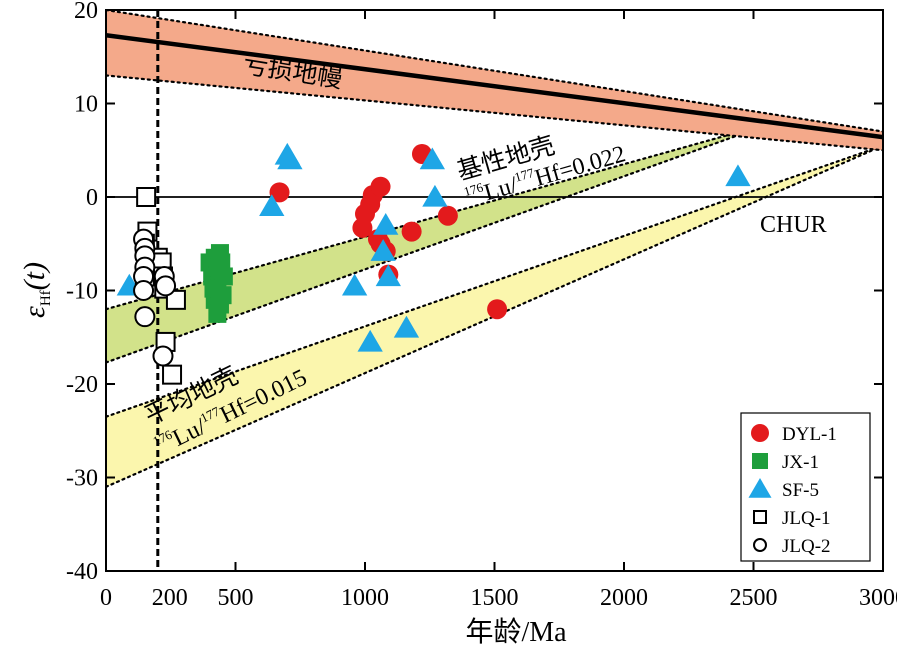 The height and width of the screenshot is (647, 897). What do you see at coordinates (82, 572) in the screenshot?
I see `y-tick-label: -40` at bounding box center [82, 572].